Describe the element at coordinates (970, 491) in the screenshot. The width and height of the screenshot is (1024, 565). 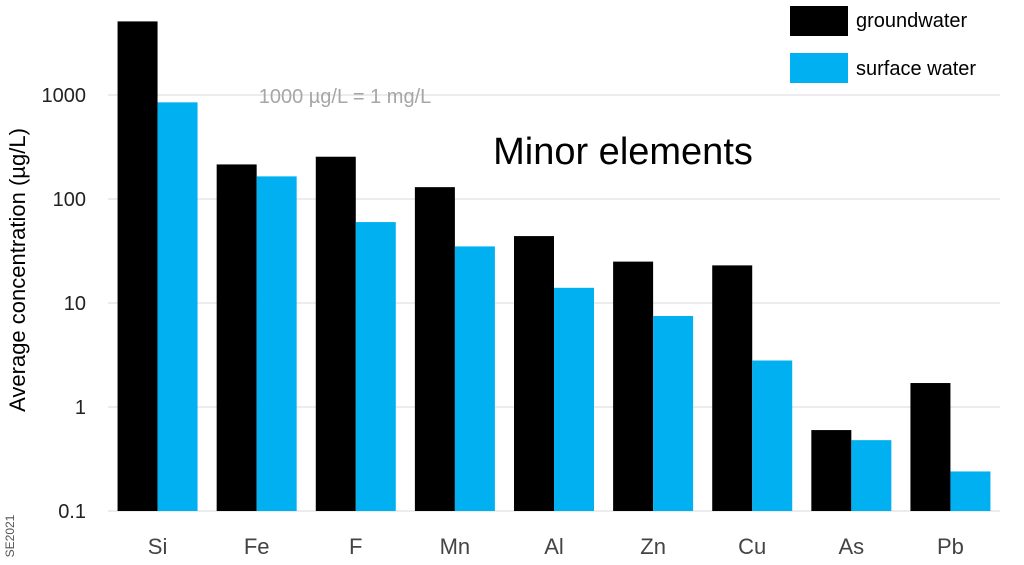
I see `bar-surface-water-Pb` at that location.